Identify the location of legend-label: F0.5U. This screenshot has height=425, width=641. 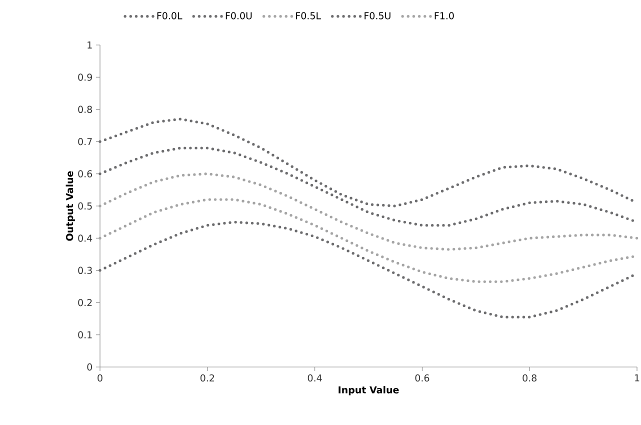
(377, 16).